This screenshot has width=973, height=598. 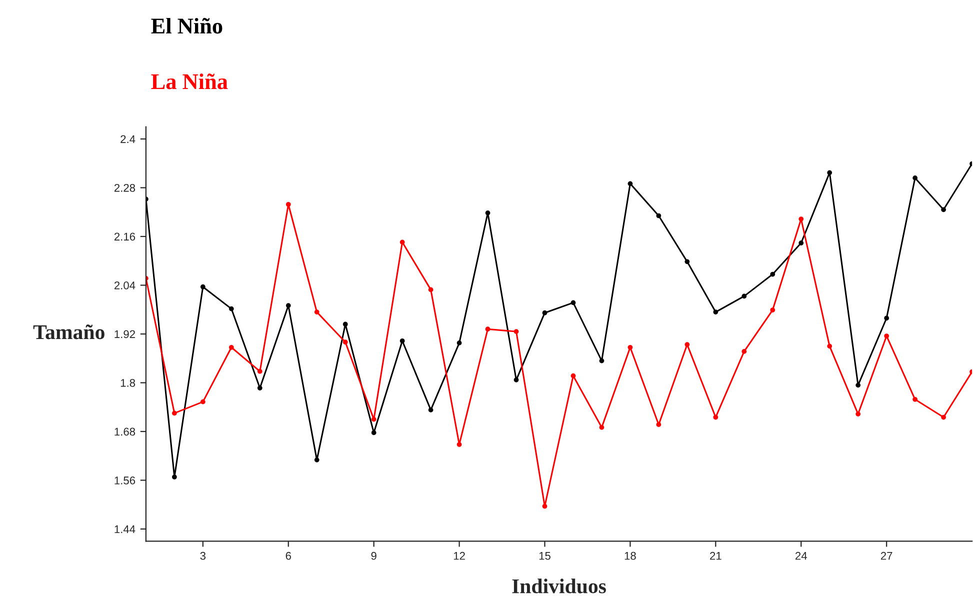 I want to click on x-tick-label: 9, so click(x=373, y=556).